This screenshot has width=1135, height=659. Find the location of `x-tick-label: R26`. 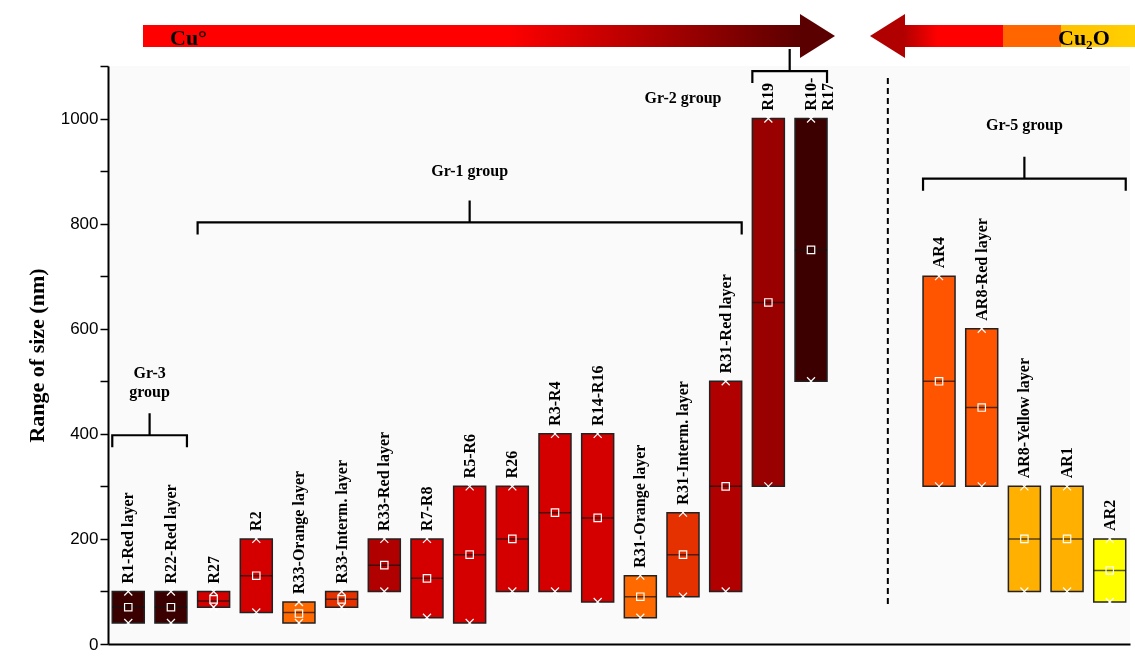

x-tick-label: R26 is located at coordinates (512, 464).